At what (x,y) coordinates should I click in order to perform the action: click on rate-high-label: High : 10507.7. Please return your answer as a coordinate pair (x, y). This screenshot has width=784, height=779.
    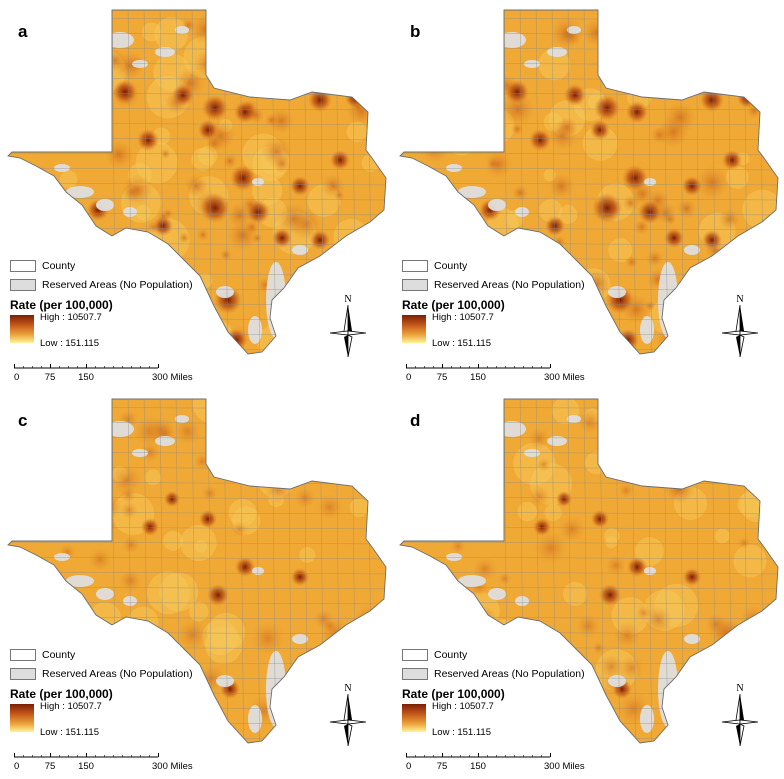
    Looking at the image, I should click on (463, 317).